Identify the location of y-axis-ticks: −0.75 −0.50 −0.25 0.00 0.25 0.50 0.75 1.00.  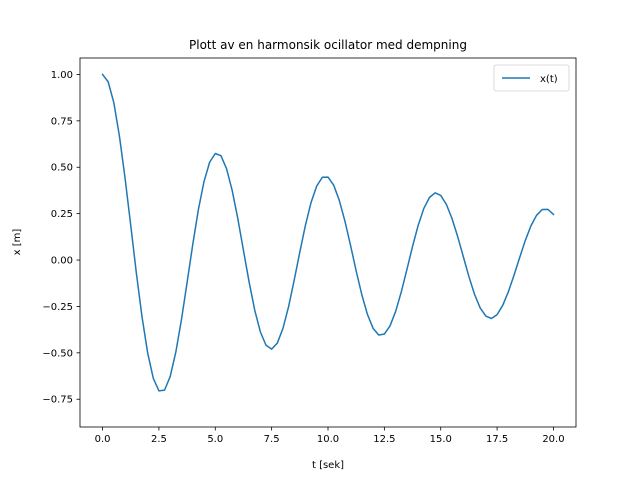
(61, 238).